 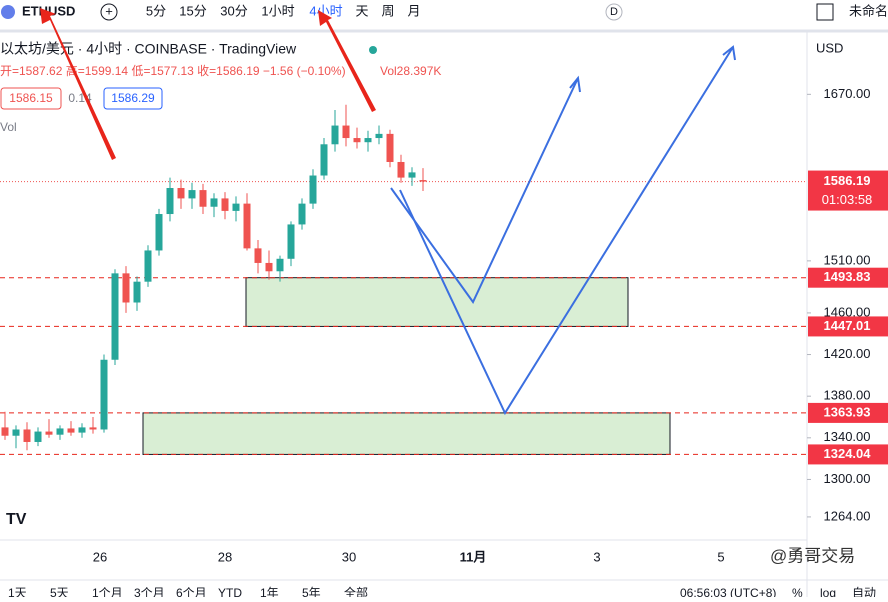 What do you see at coordinates (596, 556) in the screenshot?
I see `time-label: 3` at bounding box center [596, 556].